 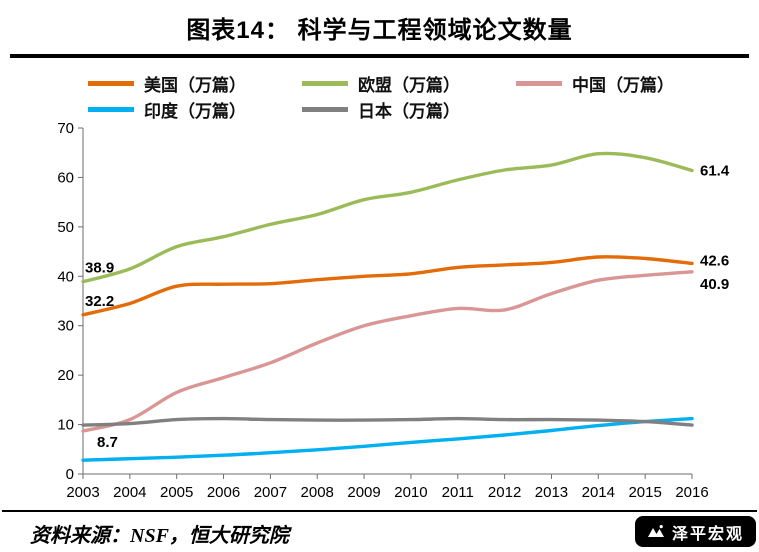 What do you see at coordinates (111, 83) in the screenshot?
I see `legend-swatch-usa` at bounding box center [111, 83].